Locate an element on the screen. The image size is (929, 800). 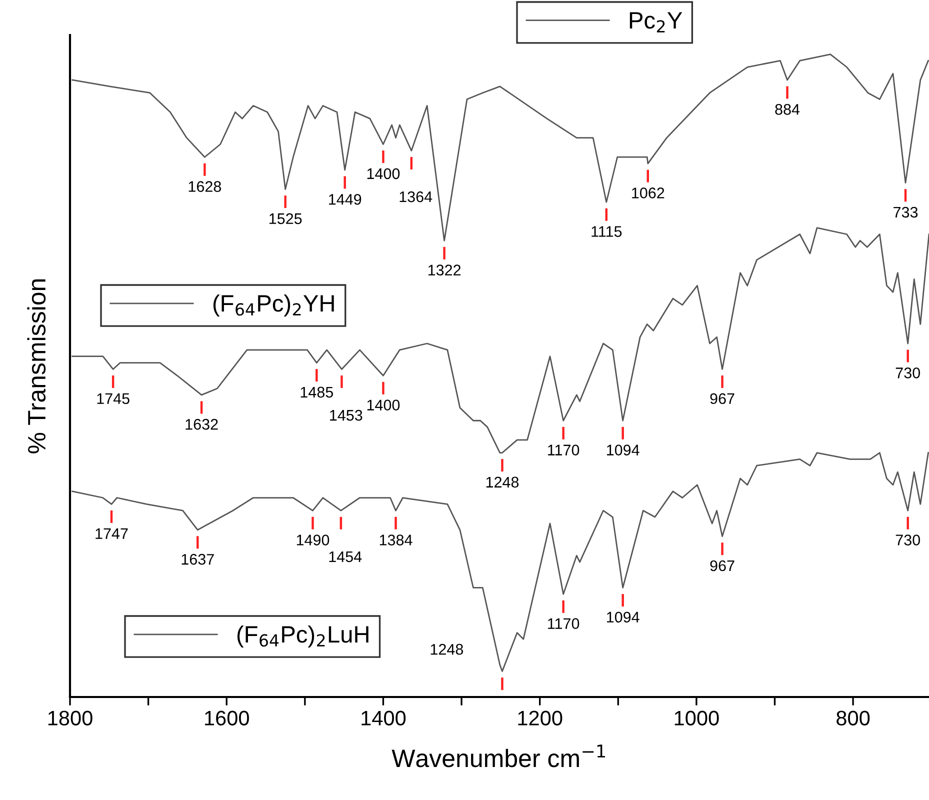
annotation: 1747 is located at coordinates (112, 533).